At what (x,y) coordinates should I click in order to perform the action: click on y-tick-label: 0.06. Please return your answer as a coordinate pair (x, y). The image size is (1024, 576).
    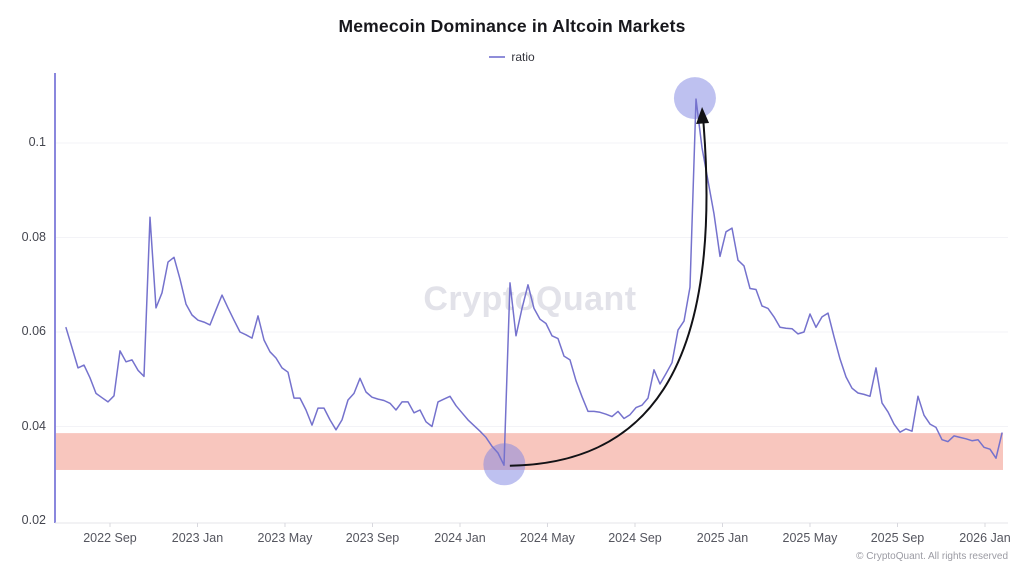
    Looking at the image, I should click on (33, 331).